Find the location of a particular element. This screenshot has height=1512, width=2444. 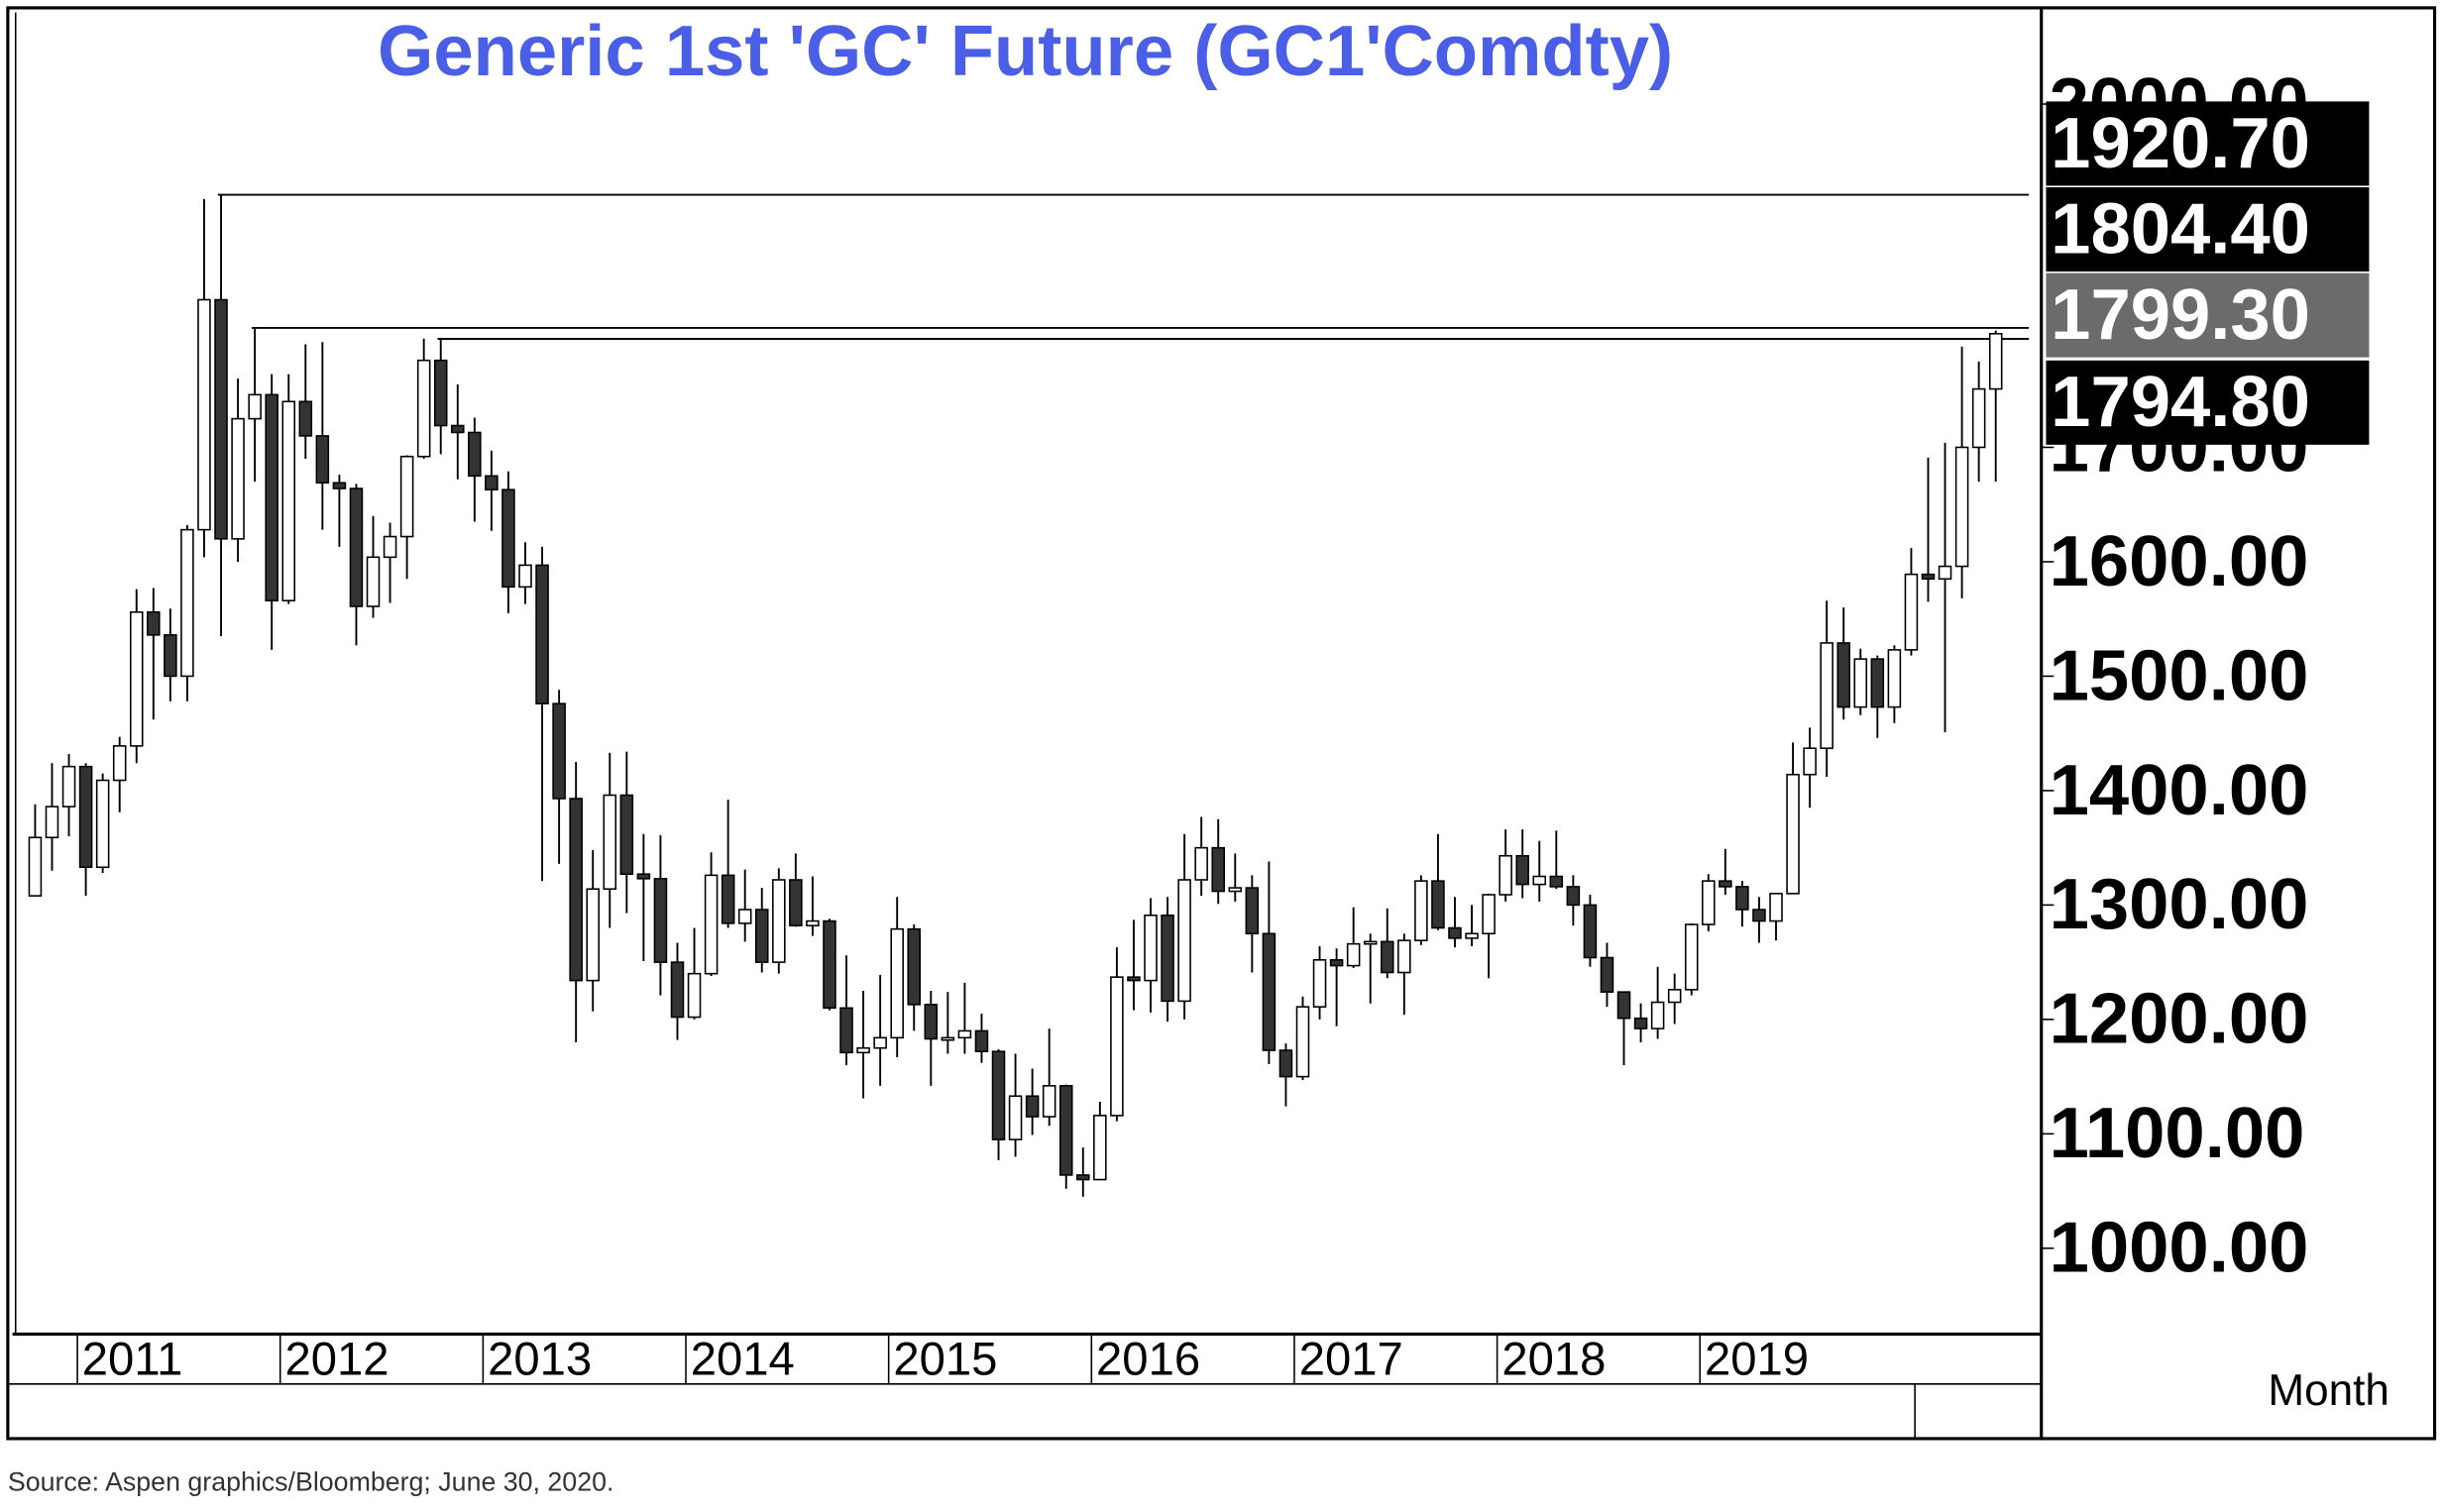

chart-title: Generic 1st 'GC' Future (GC1'Comdty) is located at coordinates (1025, 51).